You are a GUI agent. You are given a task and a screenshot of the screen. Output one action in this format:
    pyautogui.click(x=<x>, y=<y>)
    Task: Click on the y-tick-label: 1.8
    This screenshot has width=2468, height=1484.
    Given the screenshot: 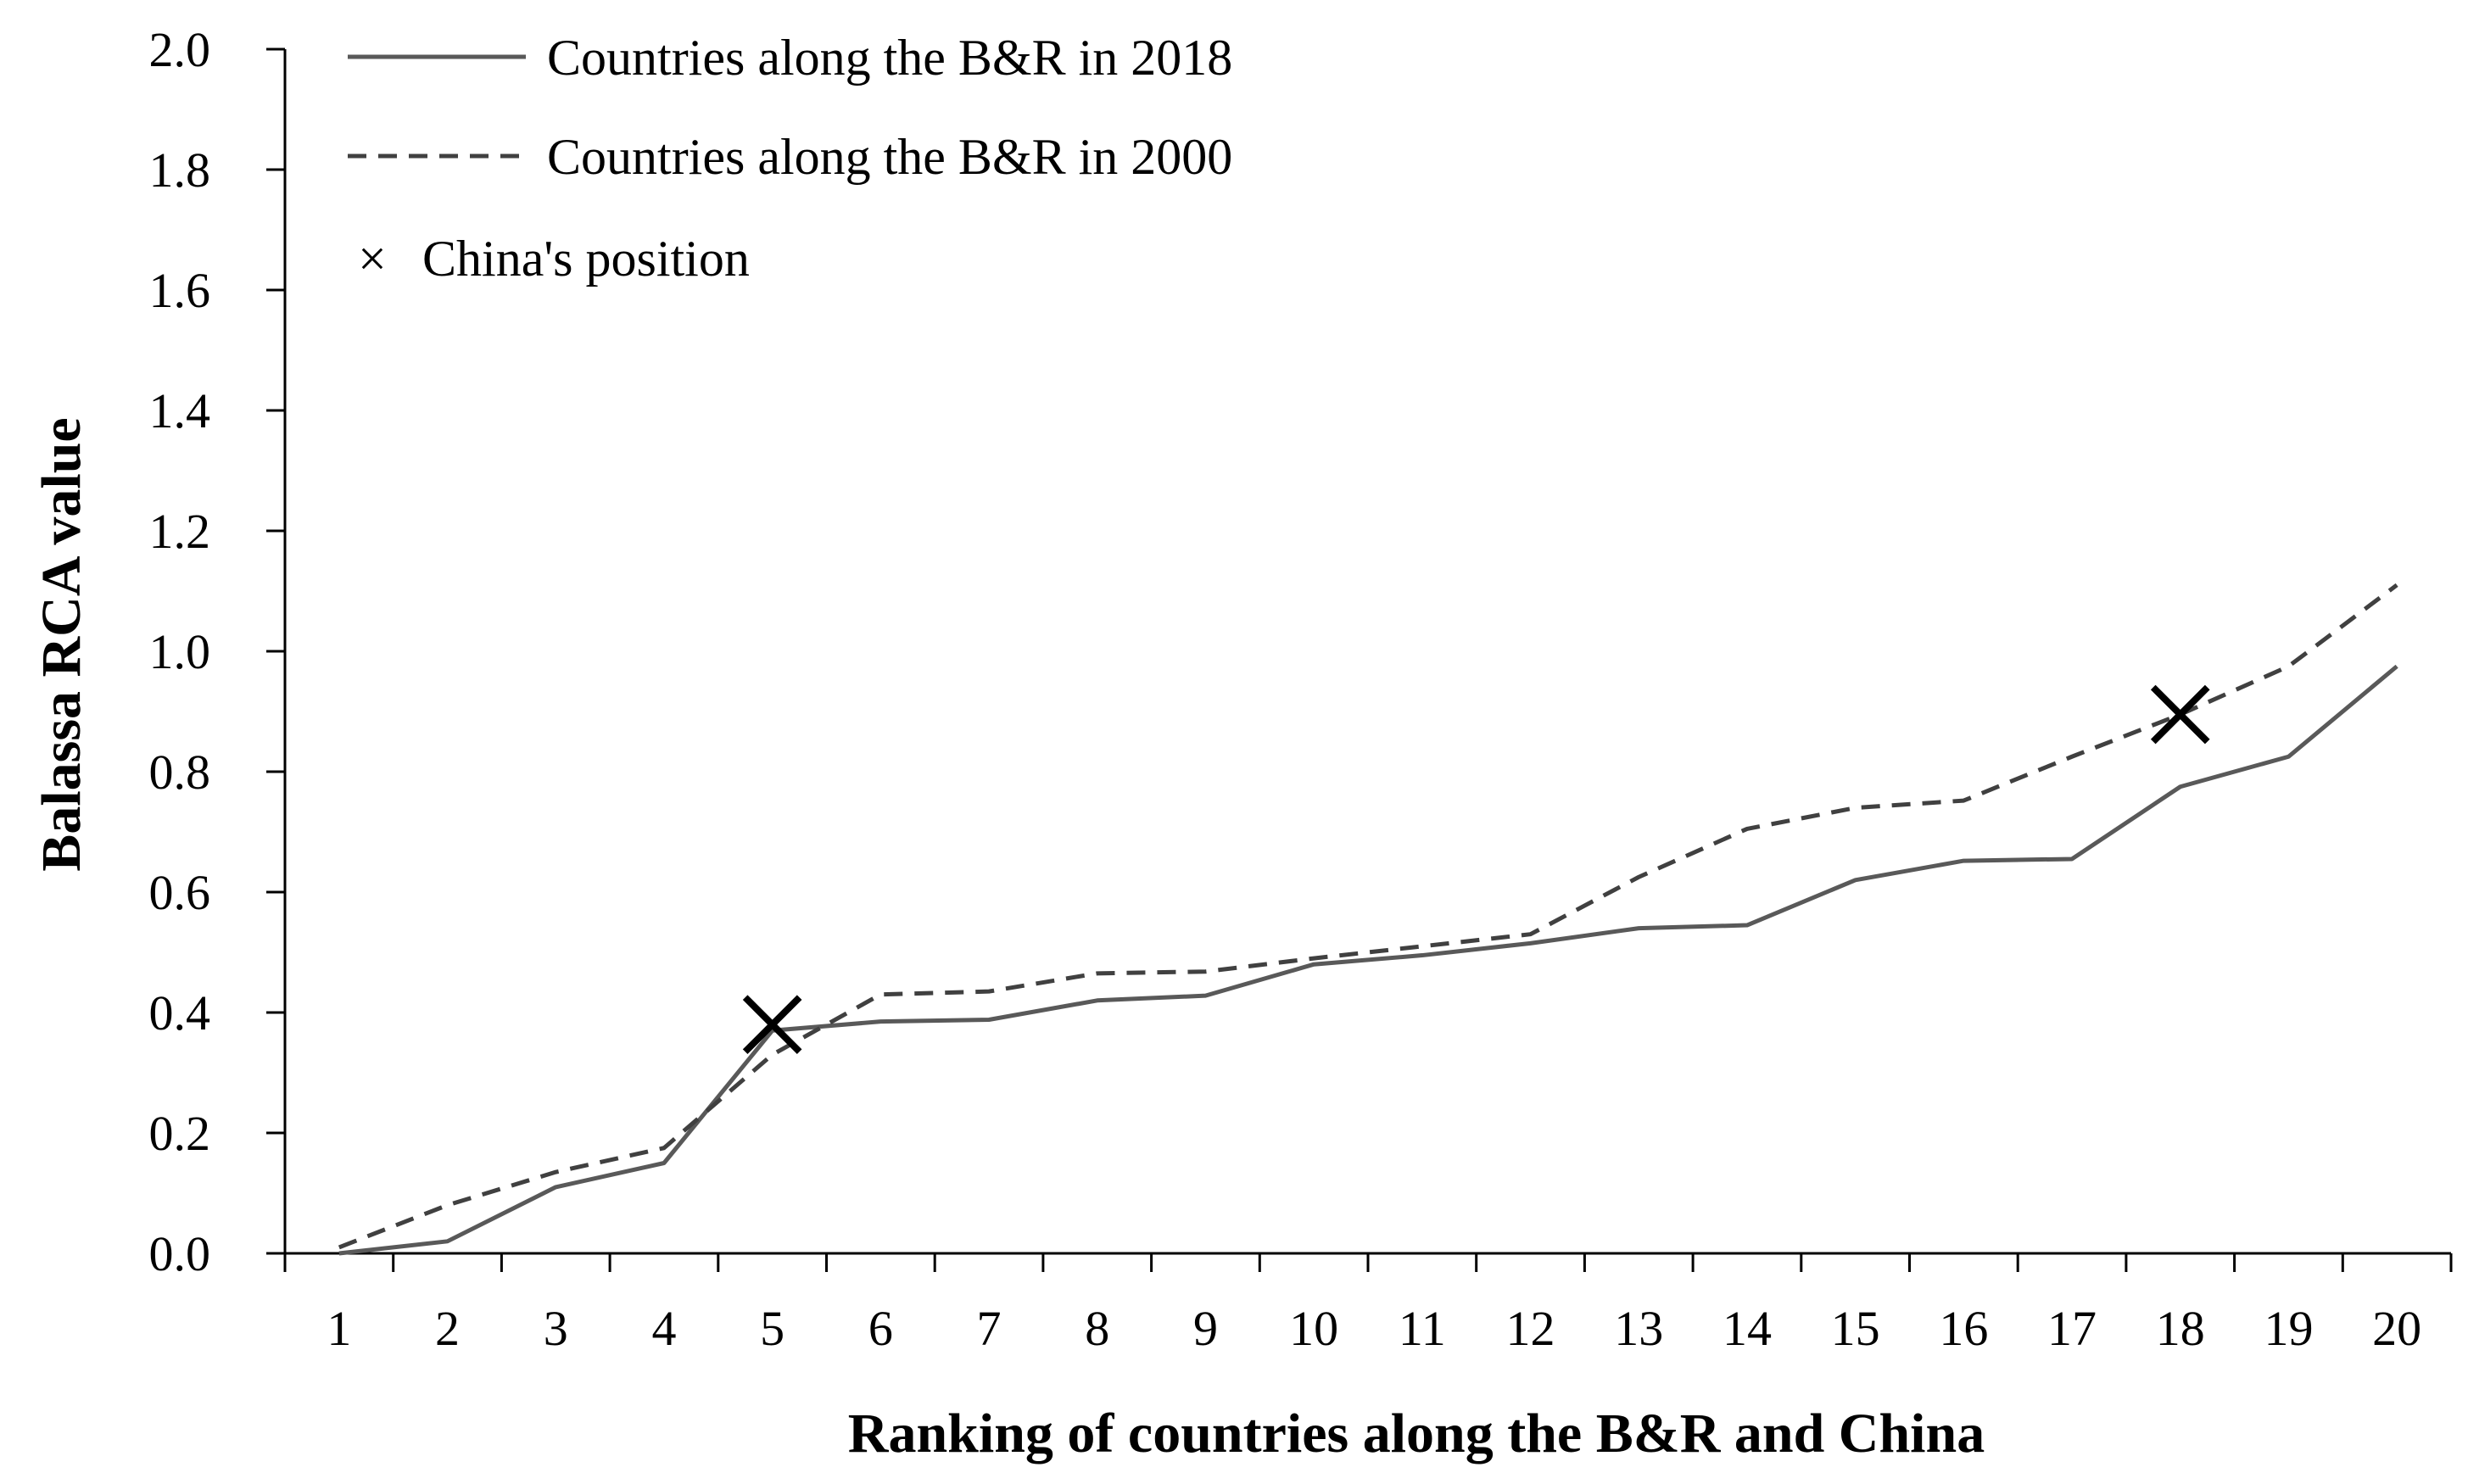 What is the action you would take?
    pyautogui.click(x=180, y=170)
    